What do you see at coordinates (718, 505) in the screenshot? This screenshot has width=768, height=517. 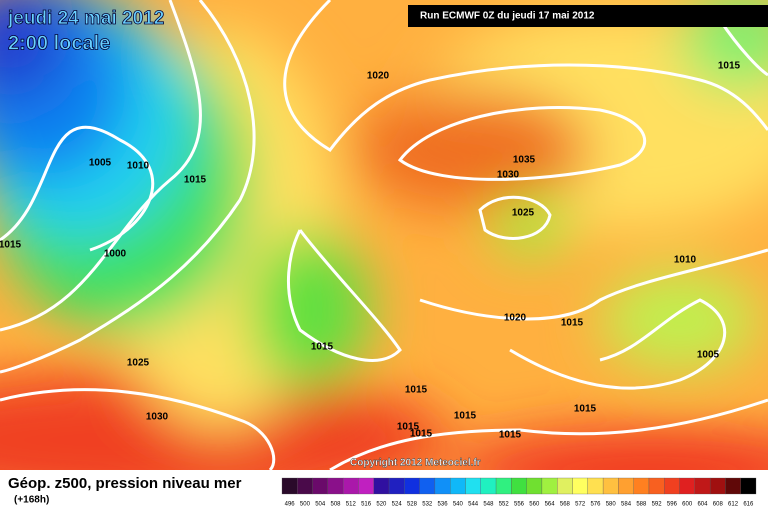 I see `colorbar-label: 608` at bounding box center [718, 505].